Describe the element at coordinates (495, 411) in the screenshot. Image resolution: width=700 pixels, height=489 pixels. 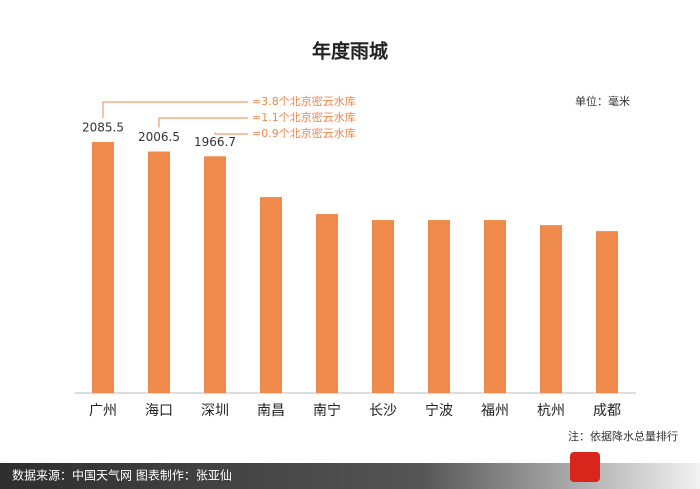
I see `x-tick-label: 福州` at that location.